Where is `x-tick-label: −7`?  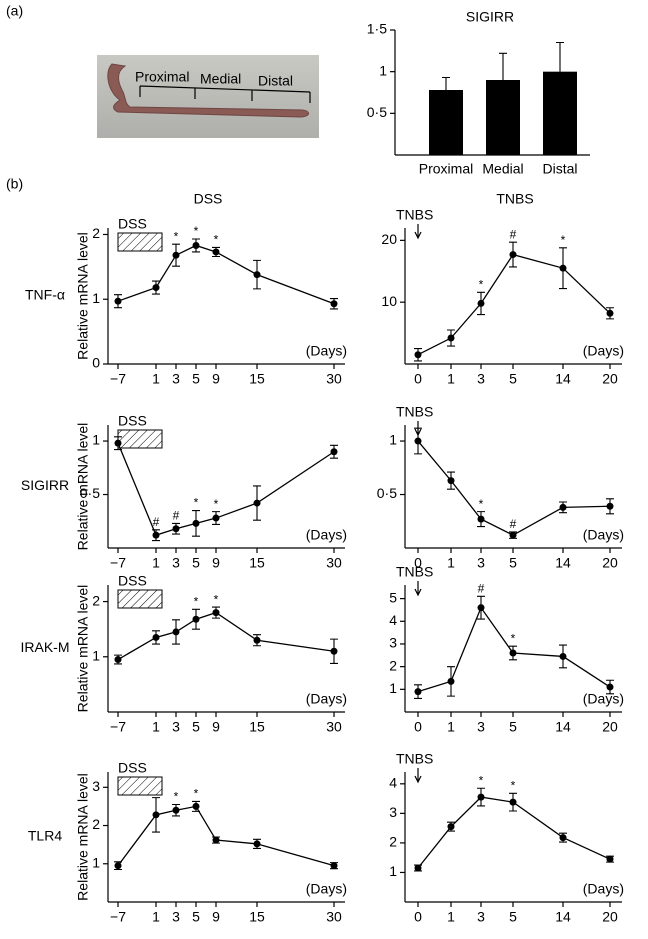 x-tick-label: −7 is located at coordinates (118, 563).